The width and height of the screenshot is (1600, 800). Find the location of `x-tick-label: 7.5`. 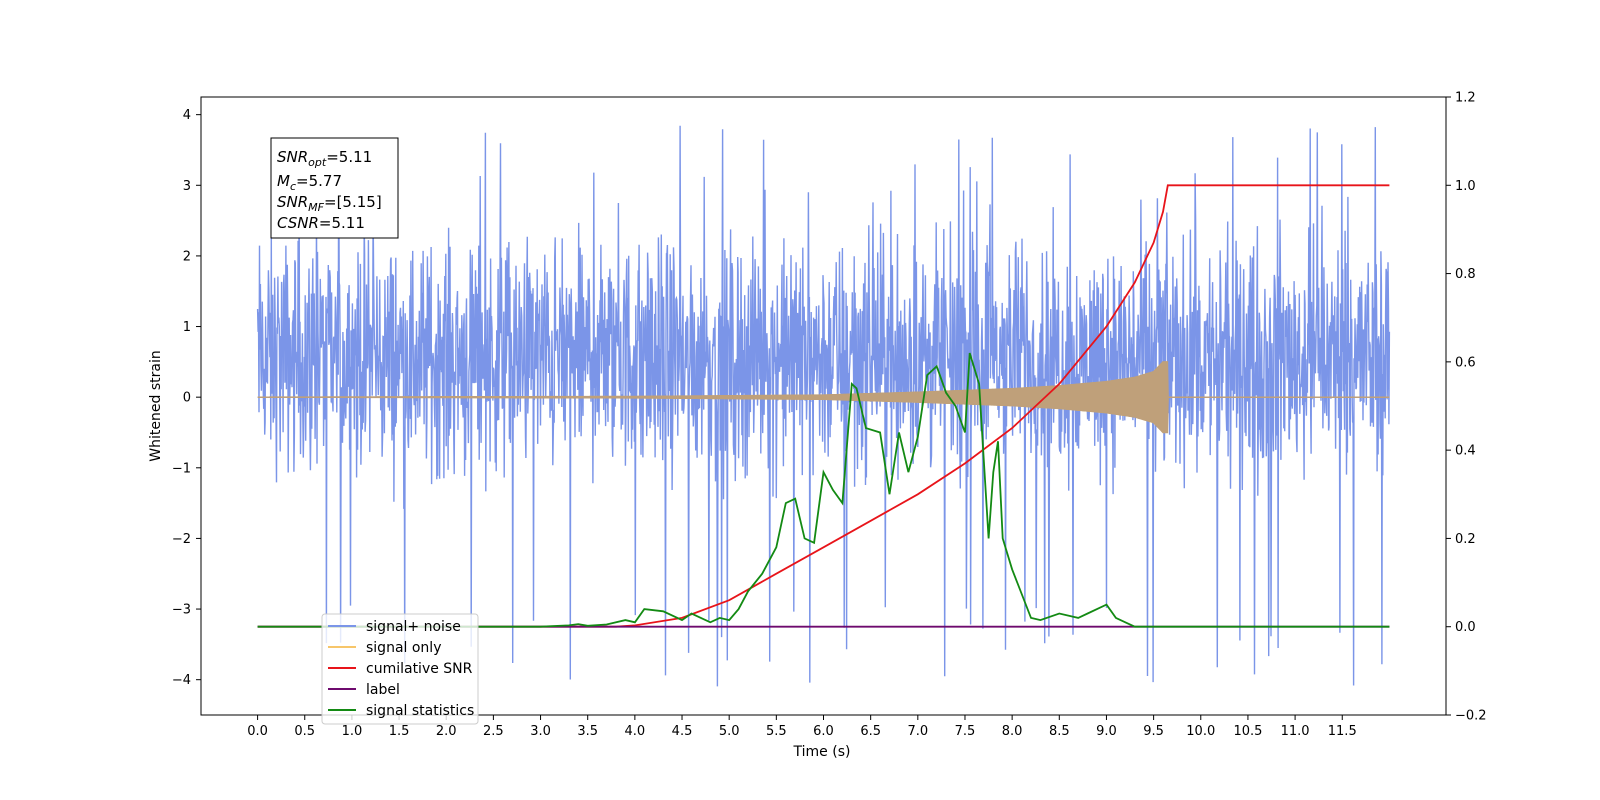

x-tick-label: 7.5 is located at coordinates (965, 731).